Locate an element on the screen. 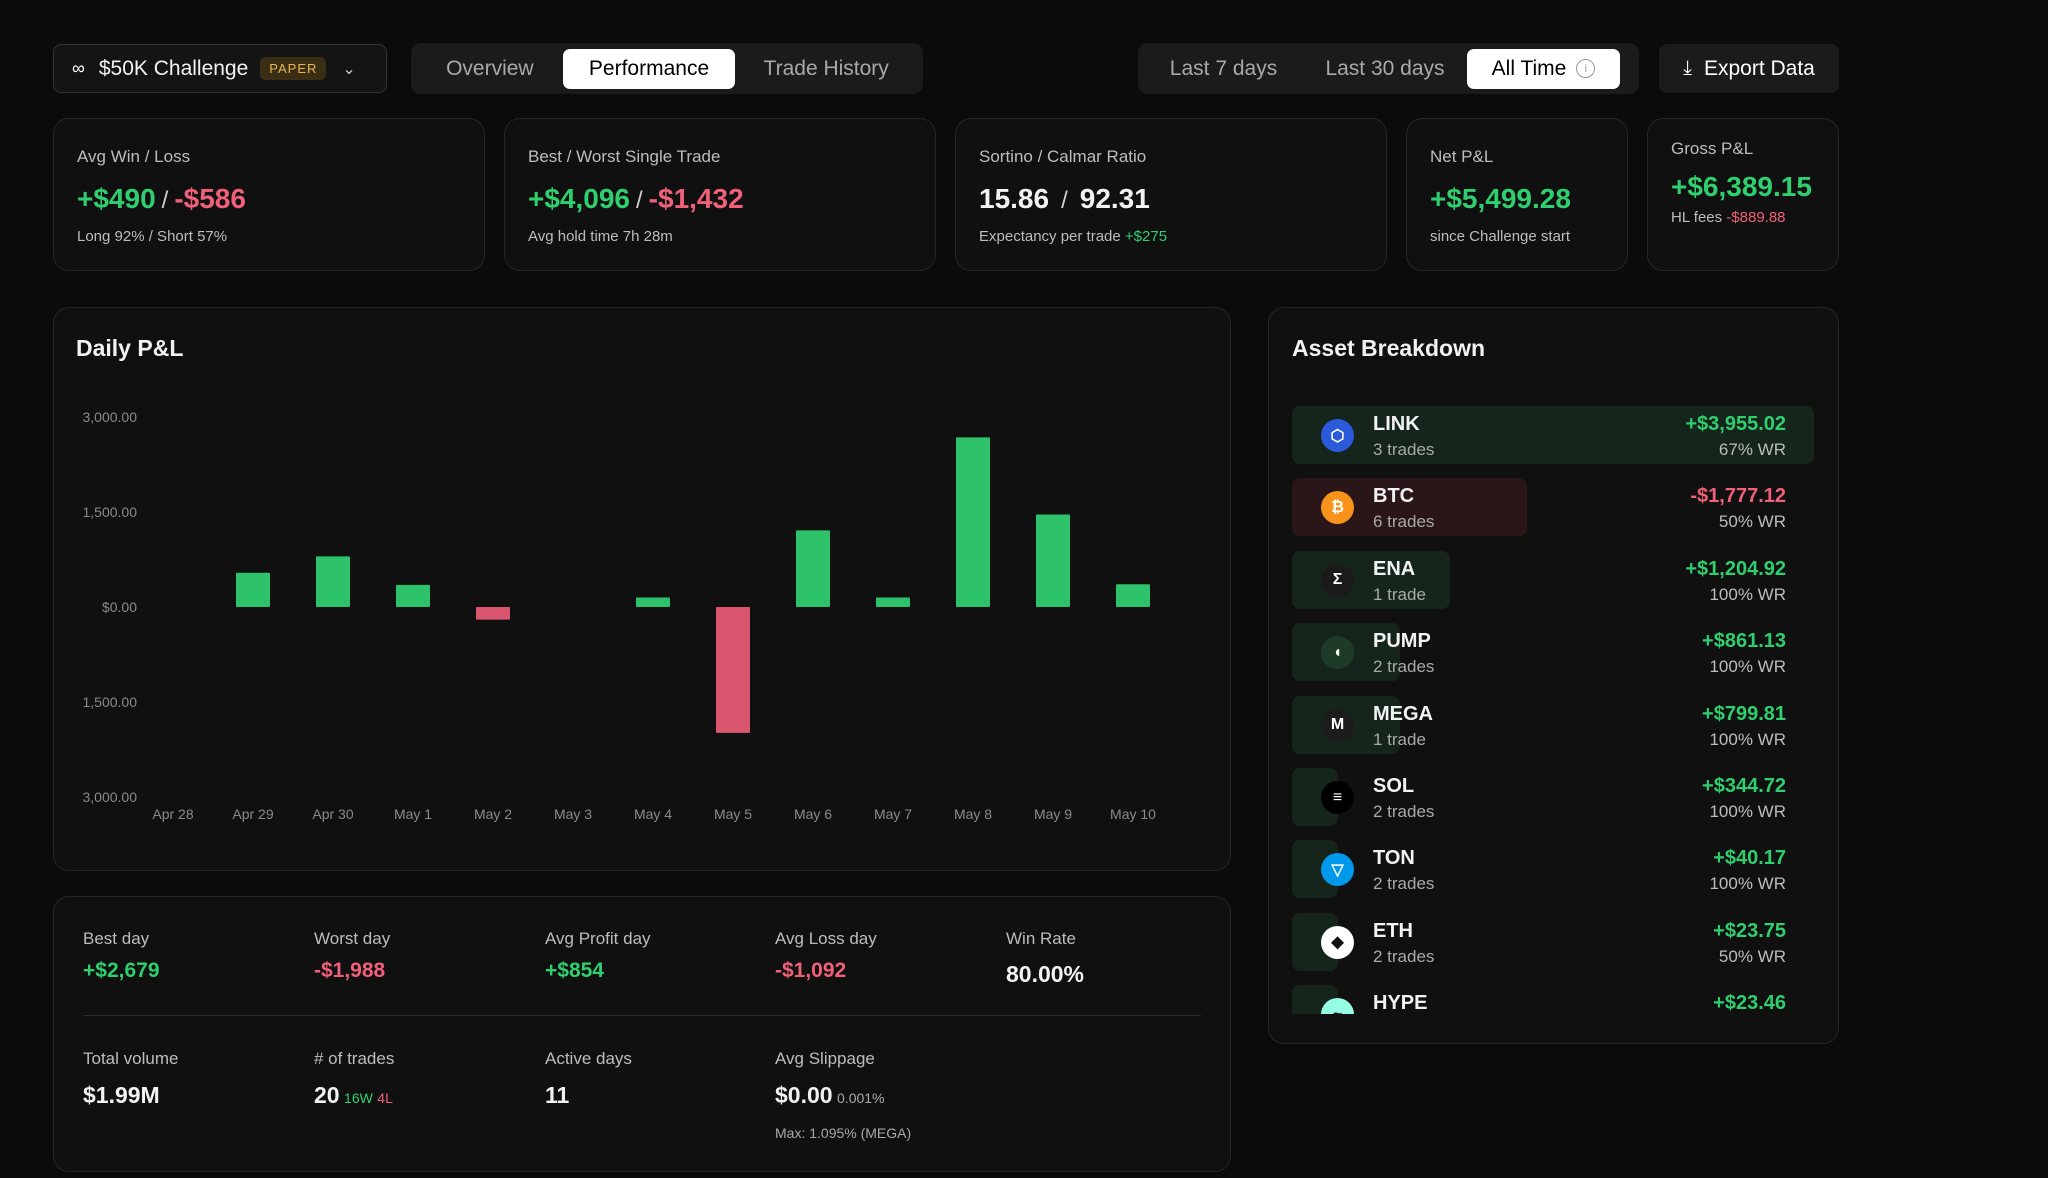 The image size is (2048, 1178). asset-row-sol: ≡ SOL 2 trades +$344.72 100% WR is located at coordinates (1539, 797).